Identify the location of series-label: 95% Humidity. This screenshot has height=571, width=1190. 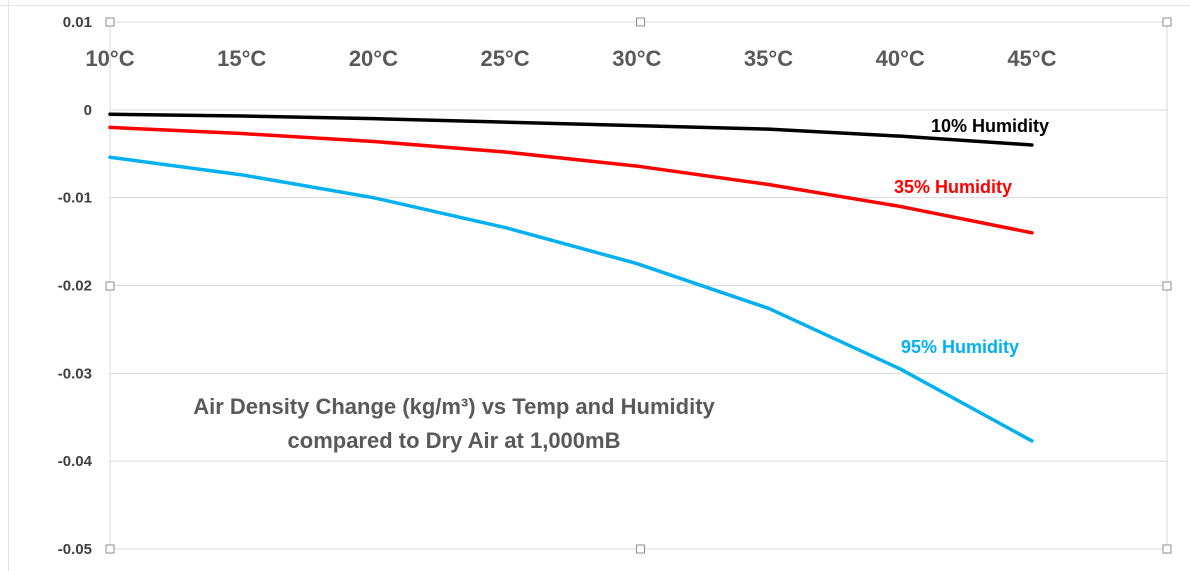
(960, 347).